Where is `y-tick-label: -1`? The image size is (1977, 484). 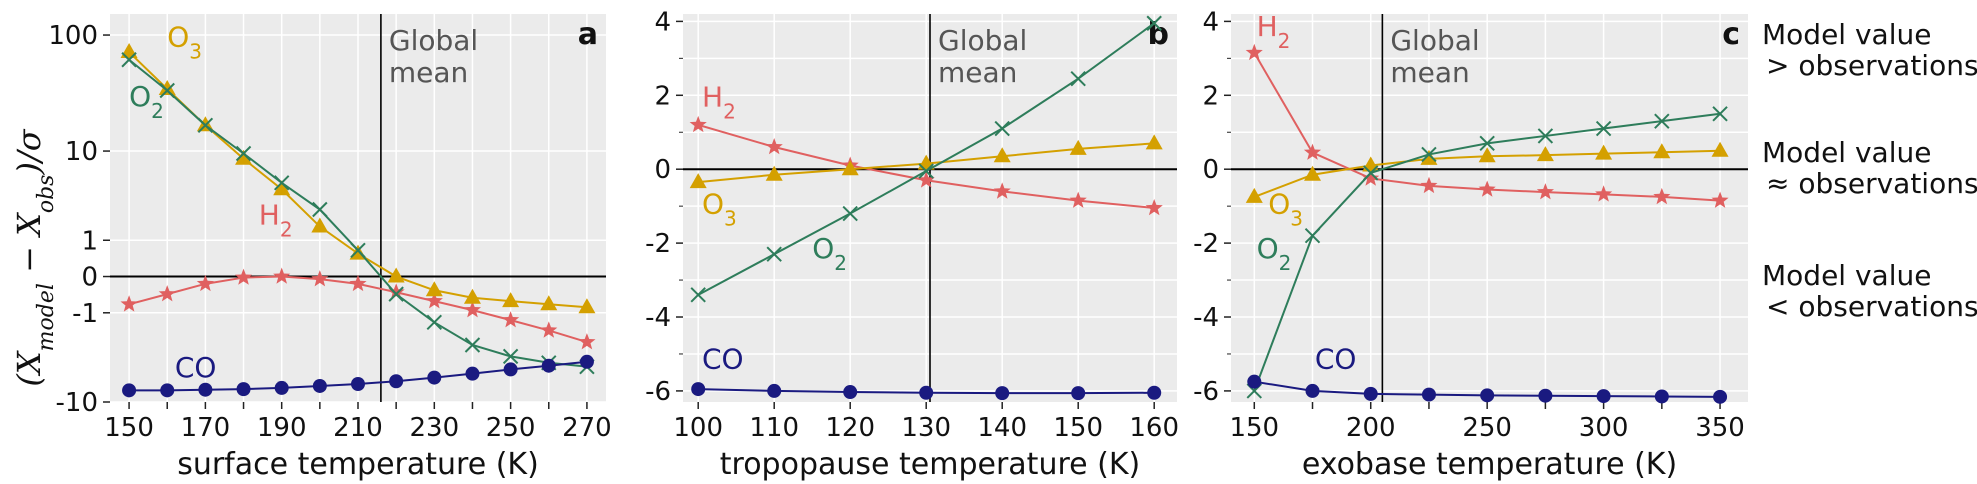 y-tick-label: -1 is located at coordinates (85, 314).